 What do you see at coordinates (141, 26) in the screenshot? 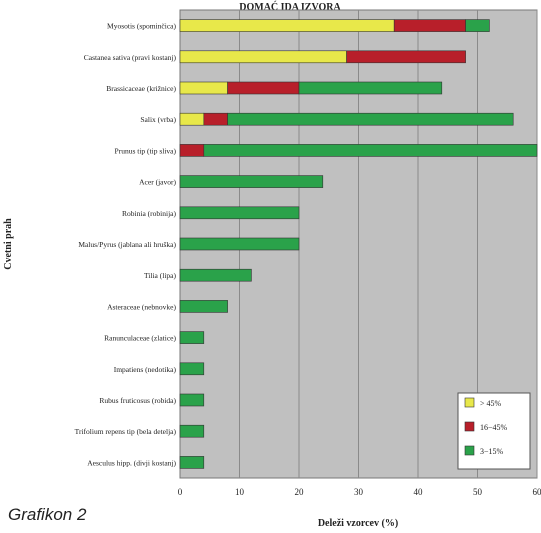
I see `category-label: Myosotis (spominčica)` at bounding box center [141, 26].